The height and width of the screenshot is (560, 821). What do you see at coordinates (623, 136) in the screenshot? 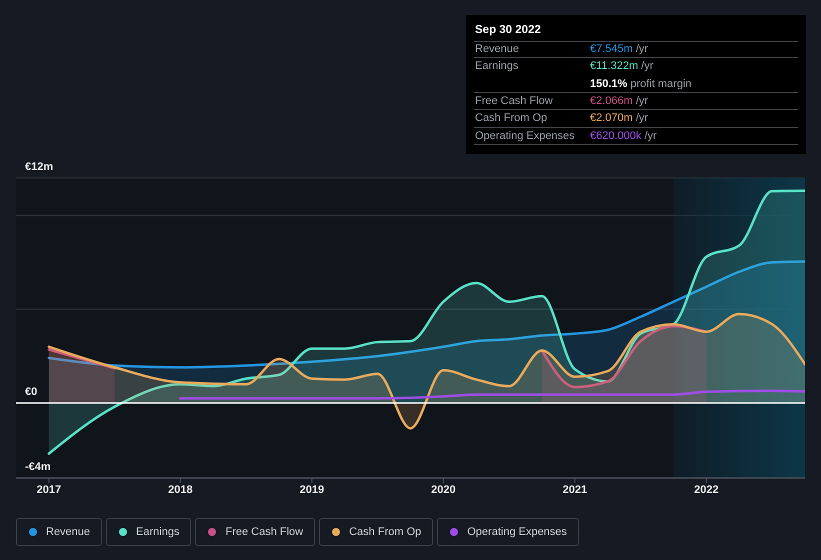
I see `text: €620.000k /yr` at bounding box center [623, 136].